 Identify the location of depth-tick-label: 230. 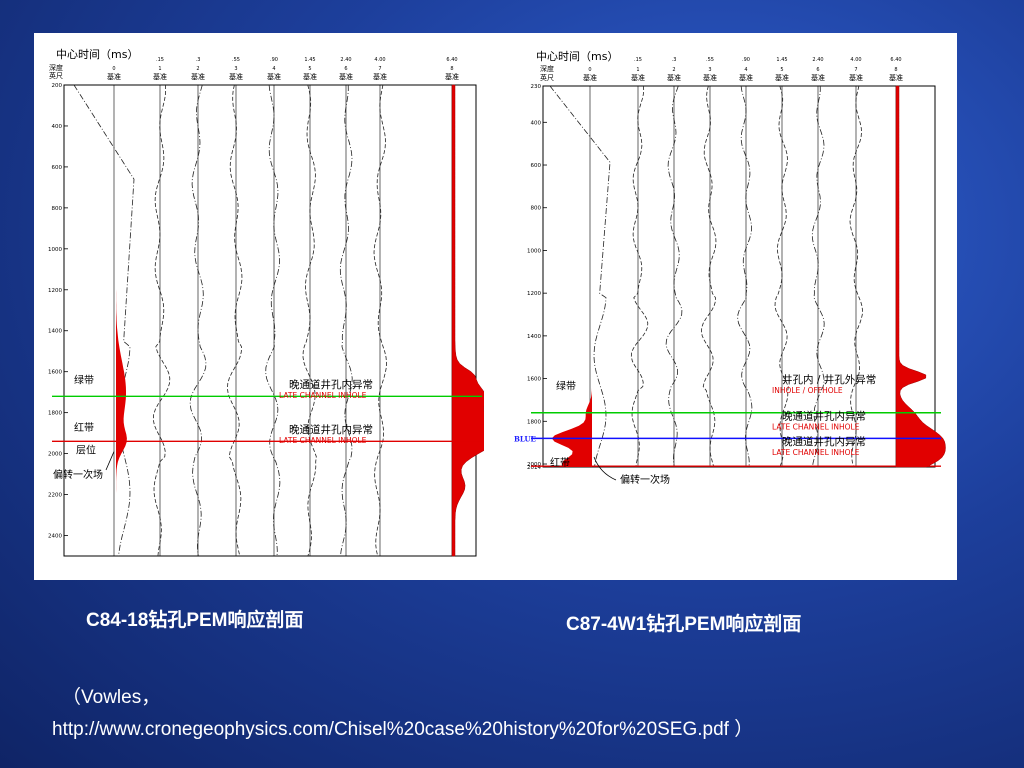
(536, 87).